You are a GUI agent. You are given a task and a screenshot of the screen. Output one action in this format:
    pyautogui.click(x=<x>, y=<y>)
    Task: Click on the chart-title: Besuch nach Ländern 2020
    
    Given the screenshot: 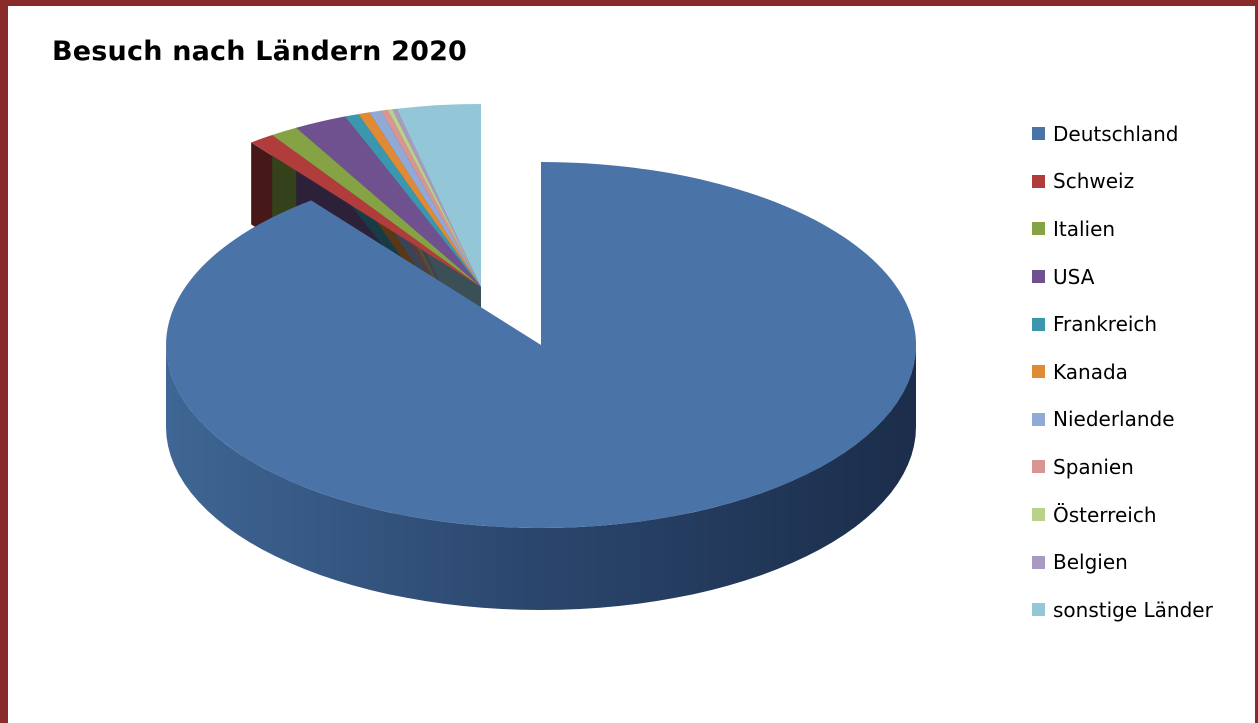 What is the action you would take?
    pyautogui.click(x=260, y=51)
    